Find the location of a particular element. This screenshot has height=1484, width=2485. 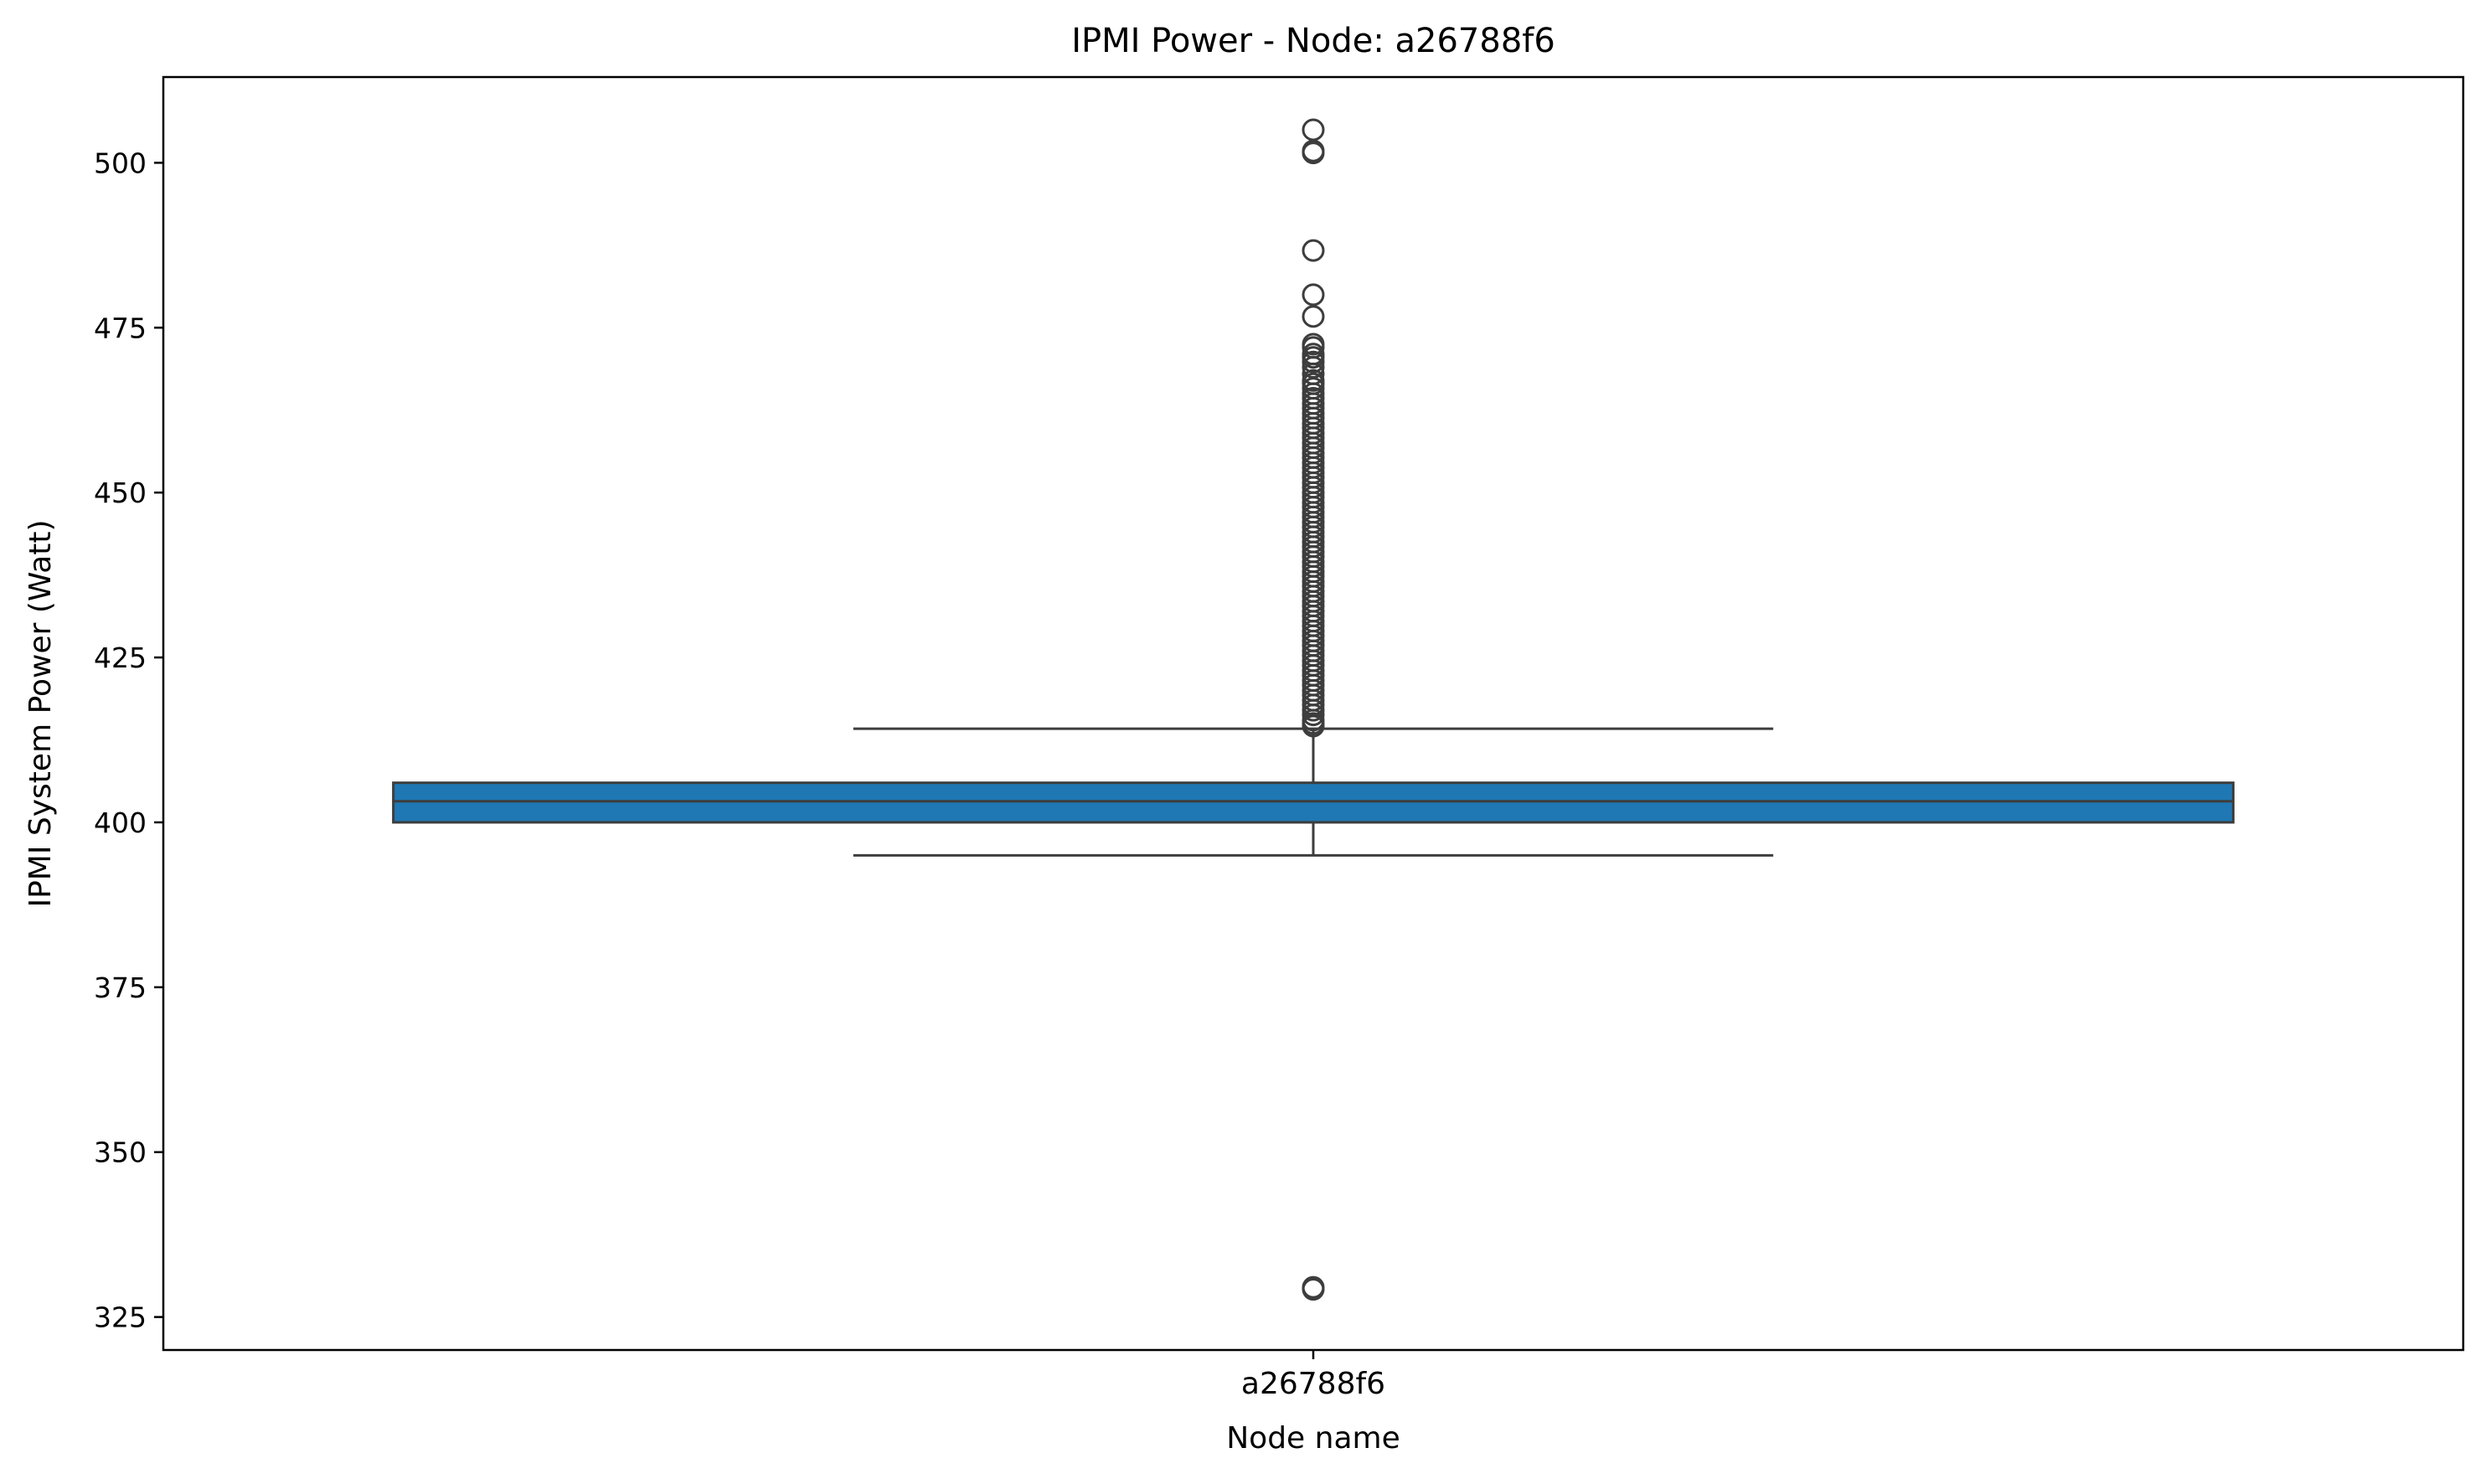

x-tick-label: a26788f6 is located at coordinates (1313, 1384).